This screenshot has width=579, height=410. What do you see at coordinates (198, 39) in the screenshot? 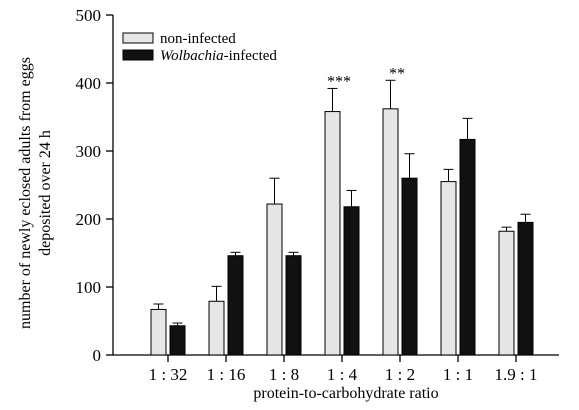
I see `legend-label: non-infected` at bounding box center [198, 39].